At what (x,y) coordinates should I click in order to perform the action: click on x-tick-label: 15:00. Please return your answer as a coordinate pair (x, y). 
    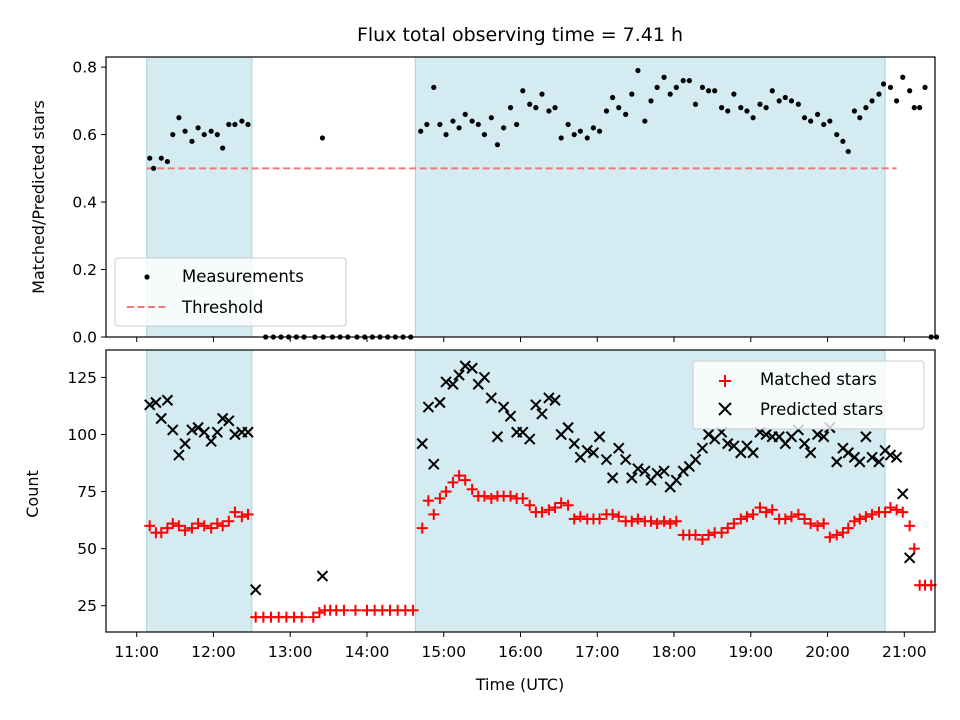
    Looking at the image, I should click on (443, 652).